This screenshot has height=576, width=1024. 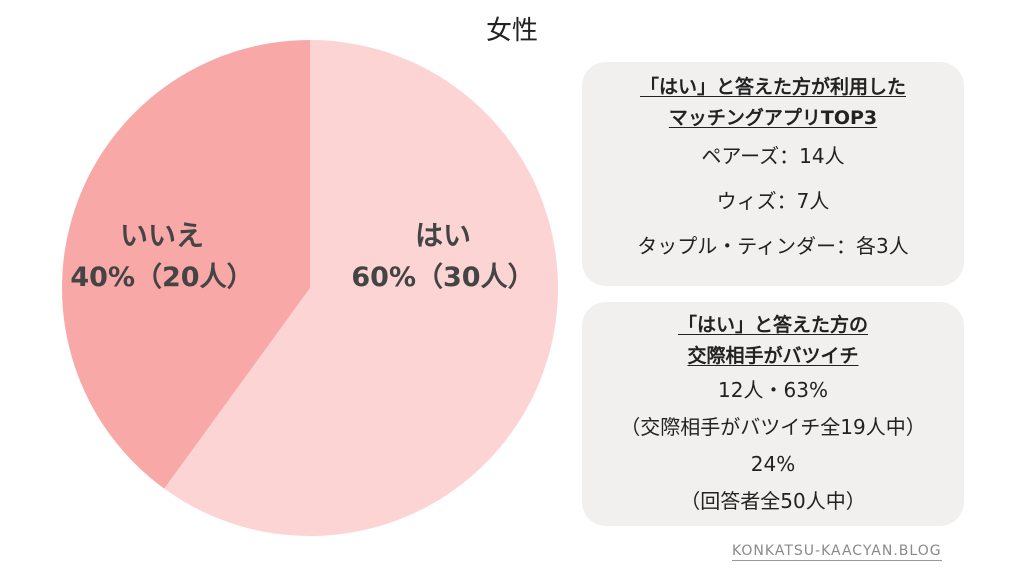 I want to click on slice-name-no: いいえ, so click(x=161, y=235).